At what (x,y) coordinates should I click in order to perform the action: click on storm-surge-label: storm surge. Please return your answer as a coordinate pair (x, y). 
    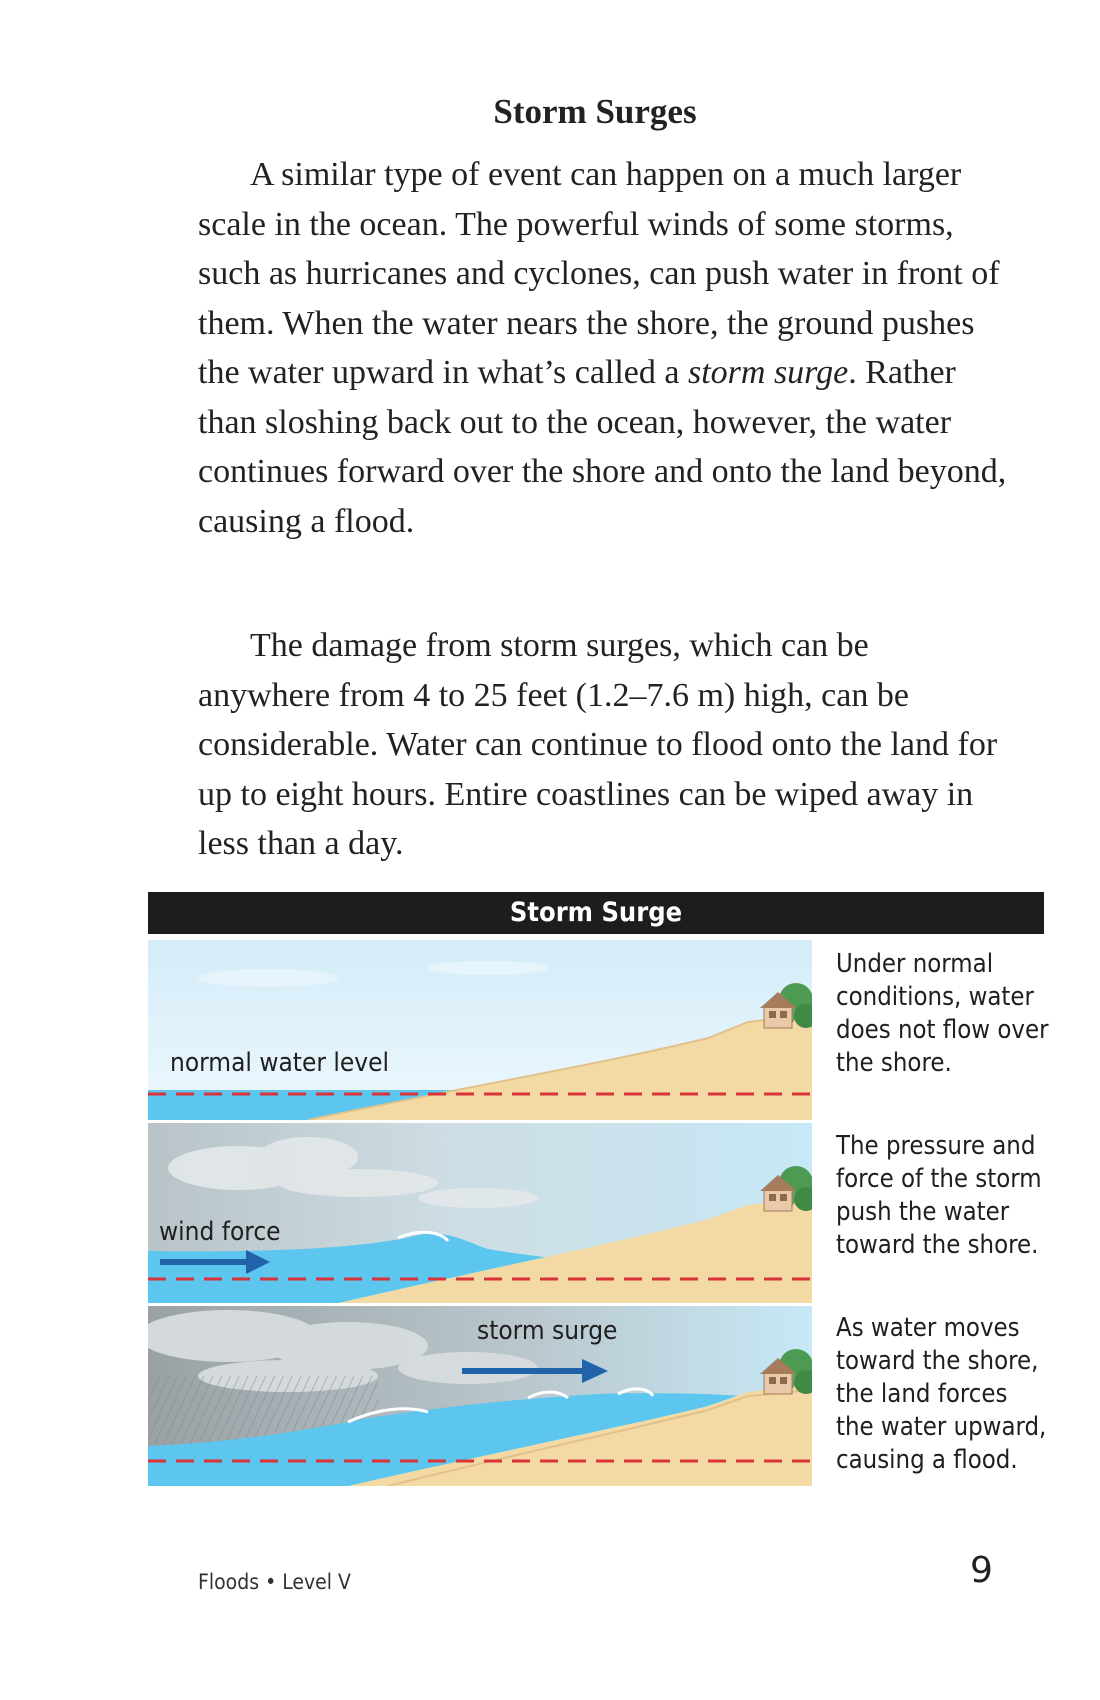
    Looking at the image, I should click on (547, 1331).